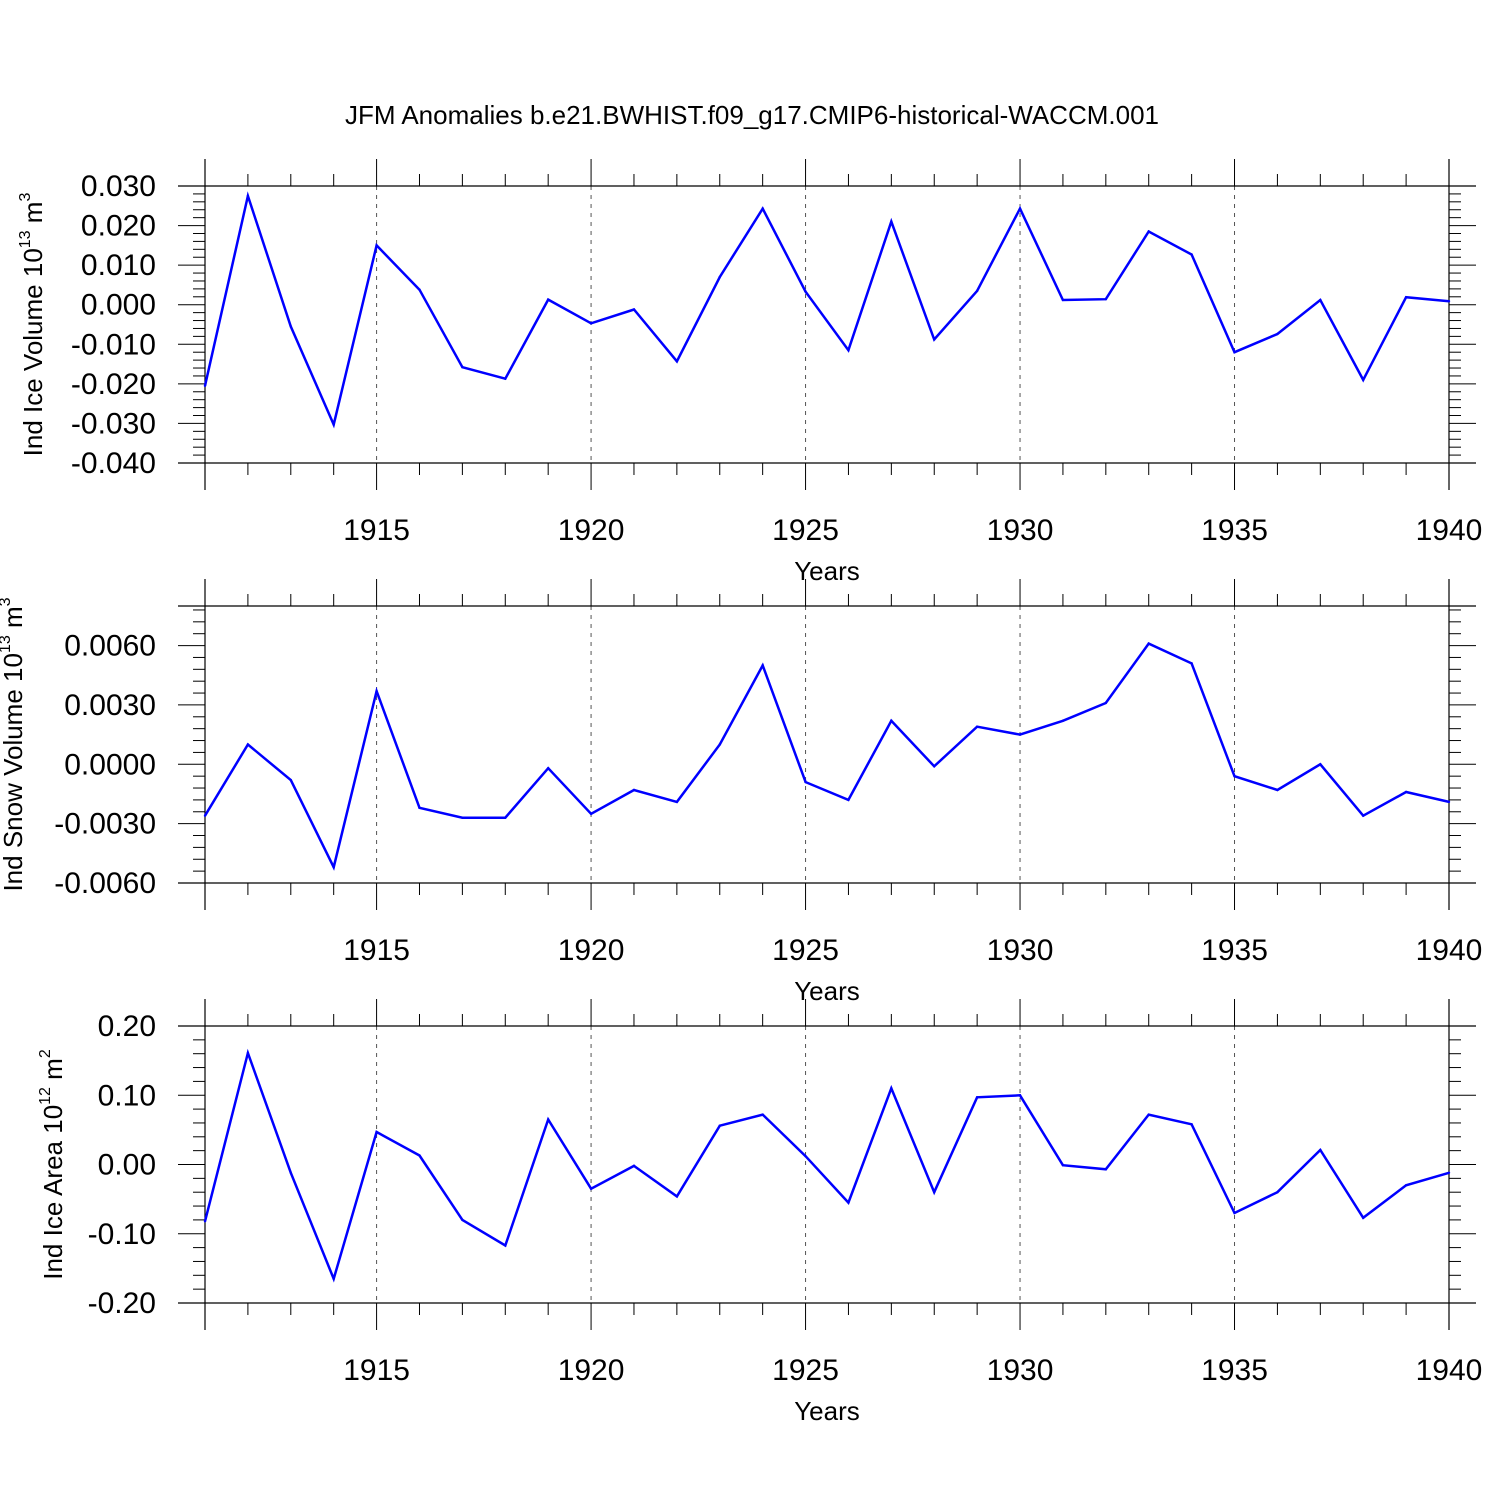  What do you see at coordinates (113, 344) in the screenshot?
I see `y-tick-label: -0.010` at bounding box center [113, 344].